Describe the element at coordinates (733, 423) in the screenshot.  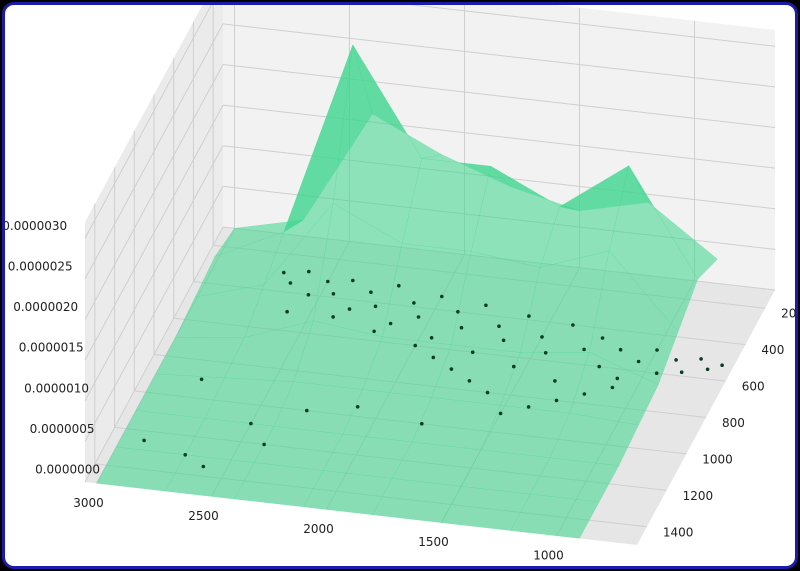
I see `y-tick-label: 800` at that location.